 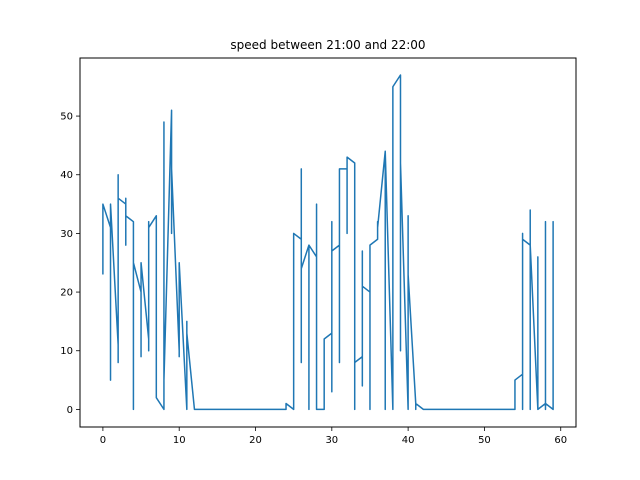 What do you see at coordinates (66, 117) in the screenshot?
I see `y-tick-label: 50` at bounding box center [66, 117].